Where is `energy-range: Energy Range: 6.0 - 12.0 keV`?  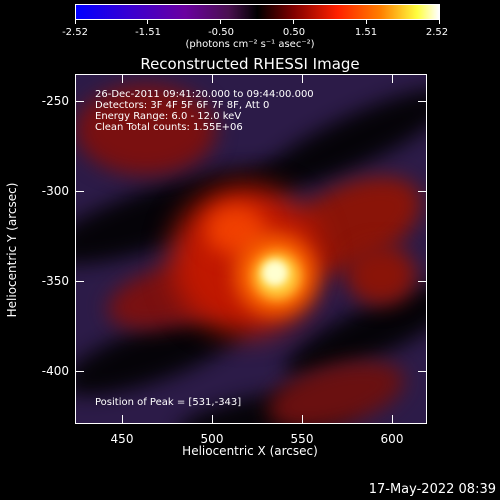 energy-range: Energy Range: 6.0 - 12.0 keV is located at coordinates (168, 116).